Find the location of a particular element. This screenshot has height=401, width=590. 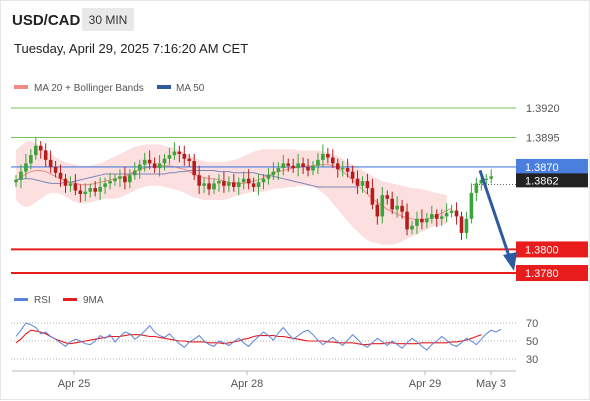

rsi-chart: 70 50 30 is located at coordinates (274, 342).